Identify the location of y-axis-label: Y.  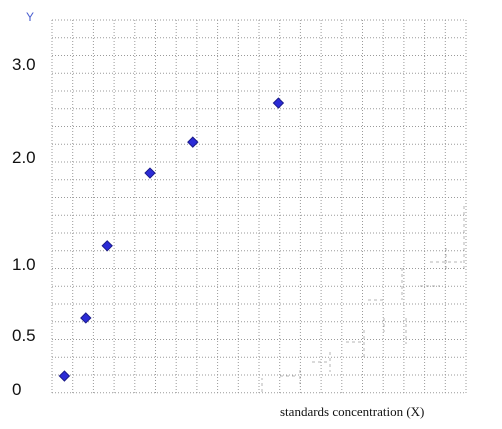
(30, 17).